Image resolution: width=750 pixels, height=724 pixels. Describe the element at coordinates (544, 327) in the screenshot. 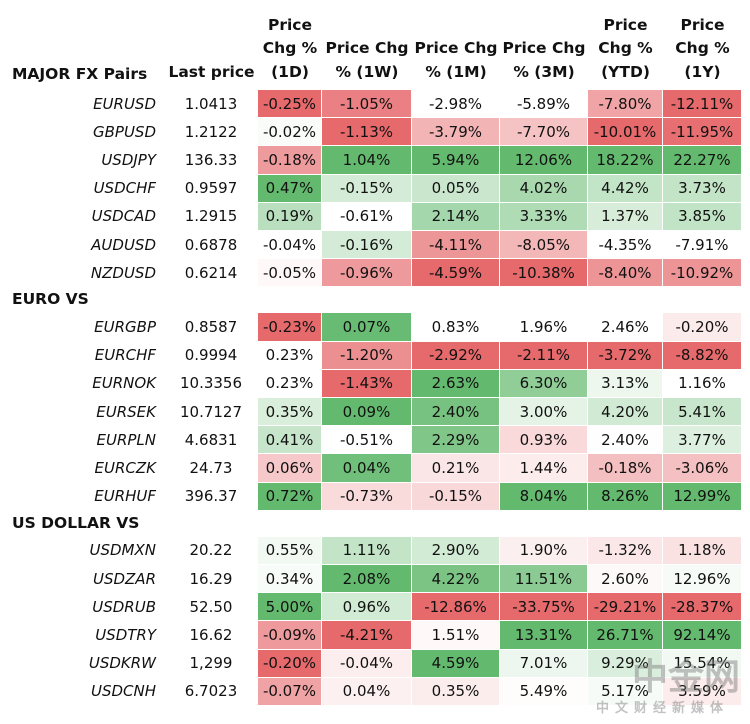

I see `change-cell: 1.96%` at that location.